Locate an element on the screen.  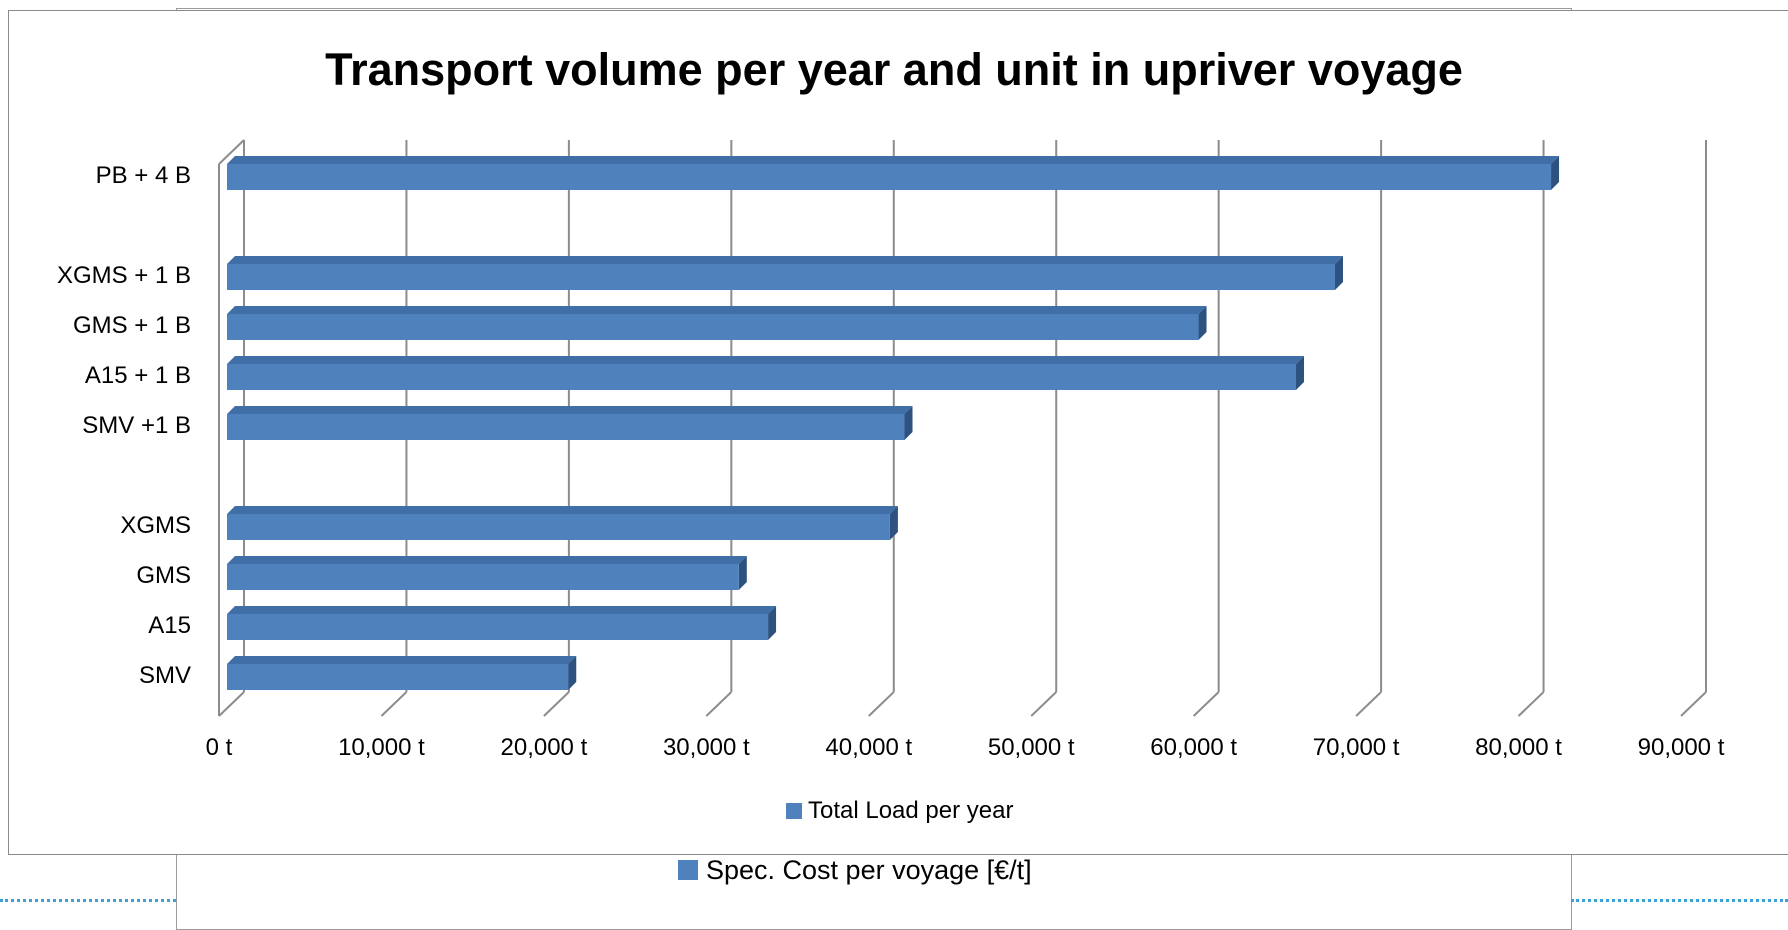
overlay-legend: Spec. Cost per voyage [€/t] is located at coordinates (855, 870).